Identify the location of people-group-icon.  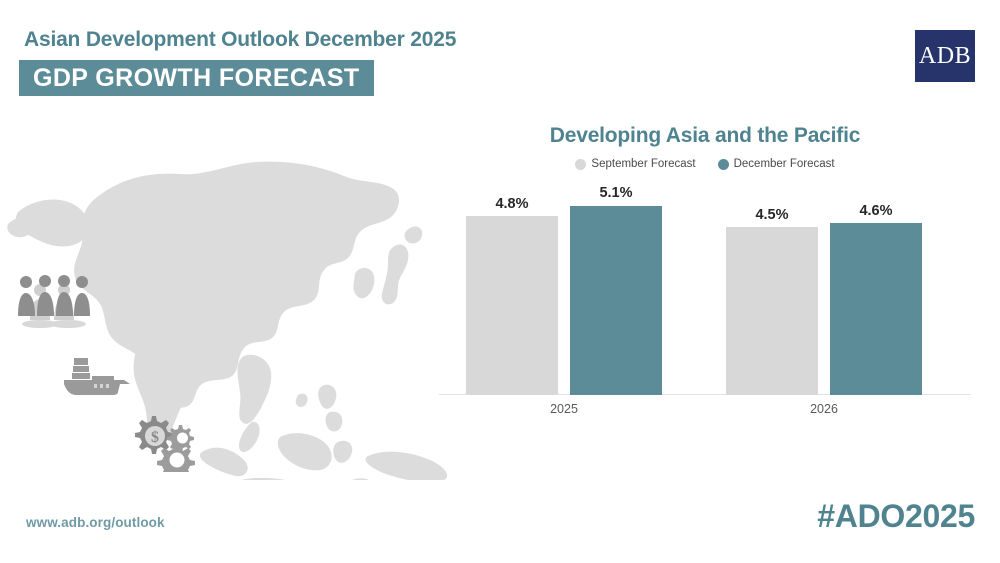
(54, 301).